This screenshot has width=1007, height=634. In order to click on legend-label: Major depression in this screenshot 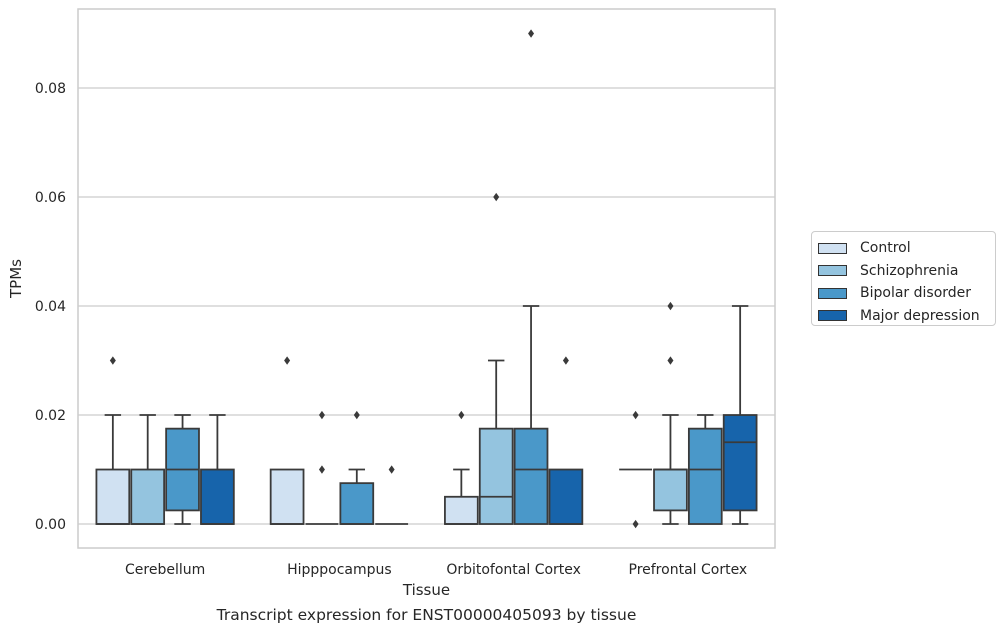, I will do `click(920, 315)`.